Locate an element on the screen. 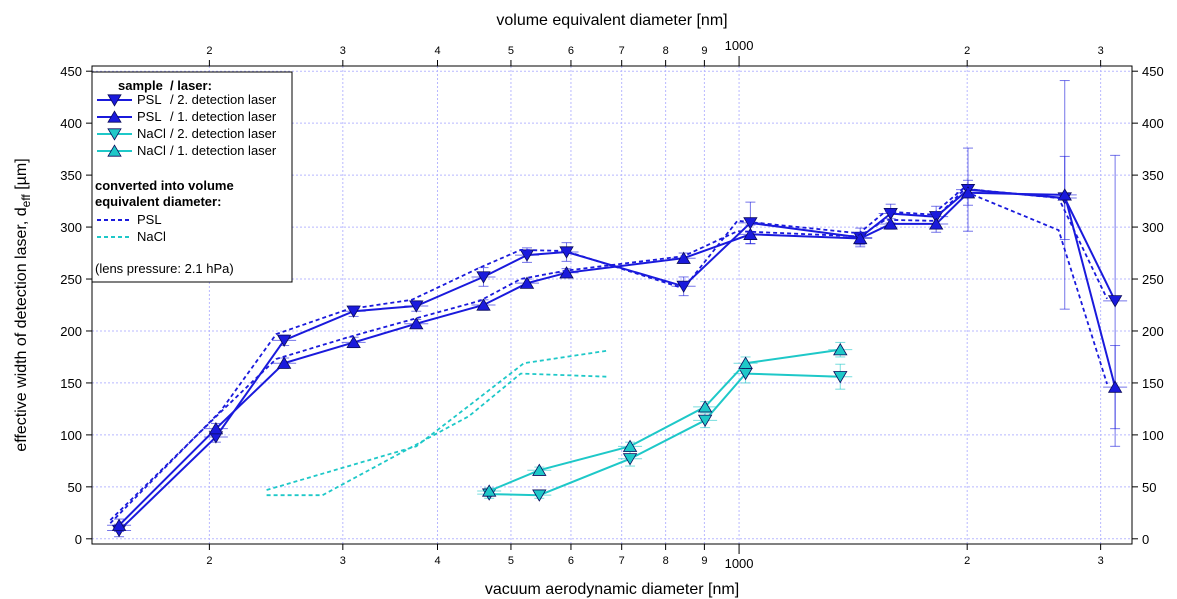  y-tick-label: 50 is located at coordinates (75, 487).